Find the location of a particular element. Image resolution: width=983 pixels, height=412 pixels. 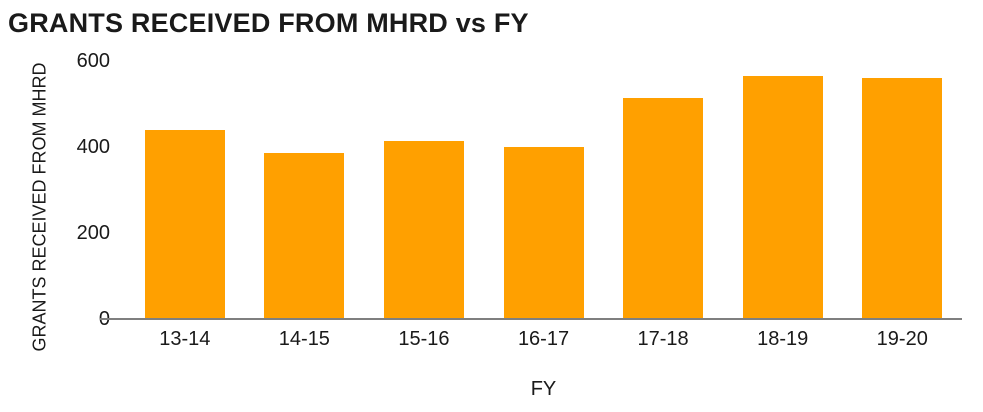

x-tick-label: 17-18 is located at coordinates (663, 339).